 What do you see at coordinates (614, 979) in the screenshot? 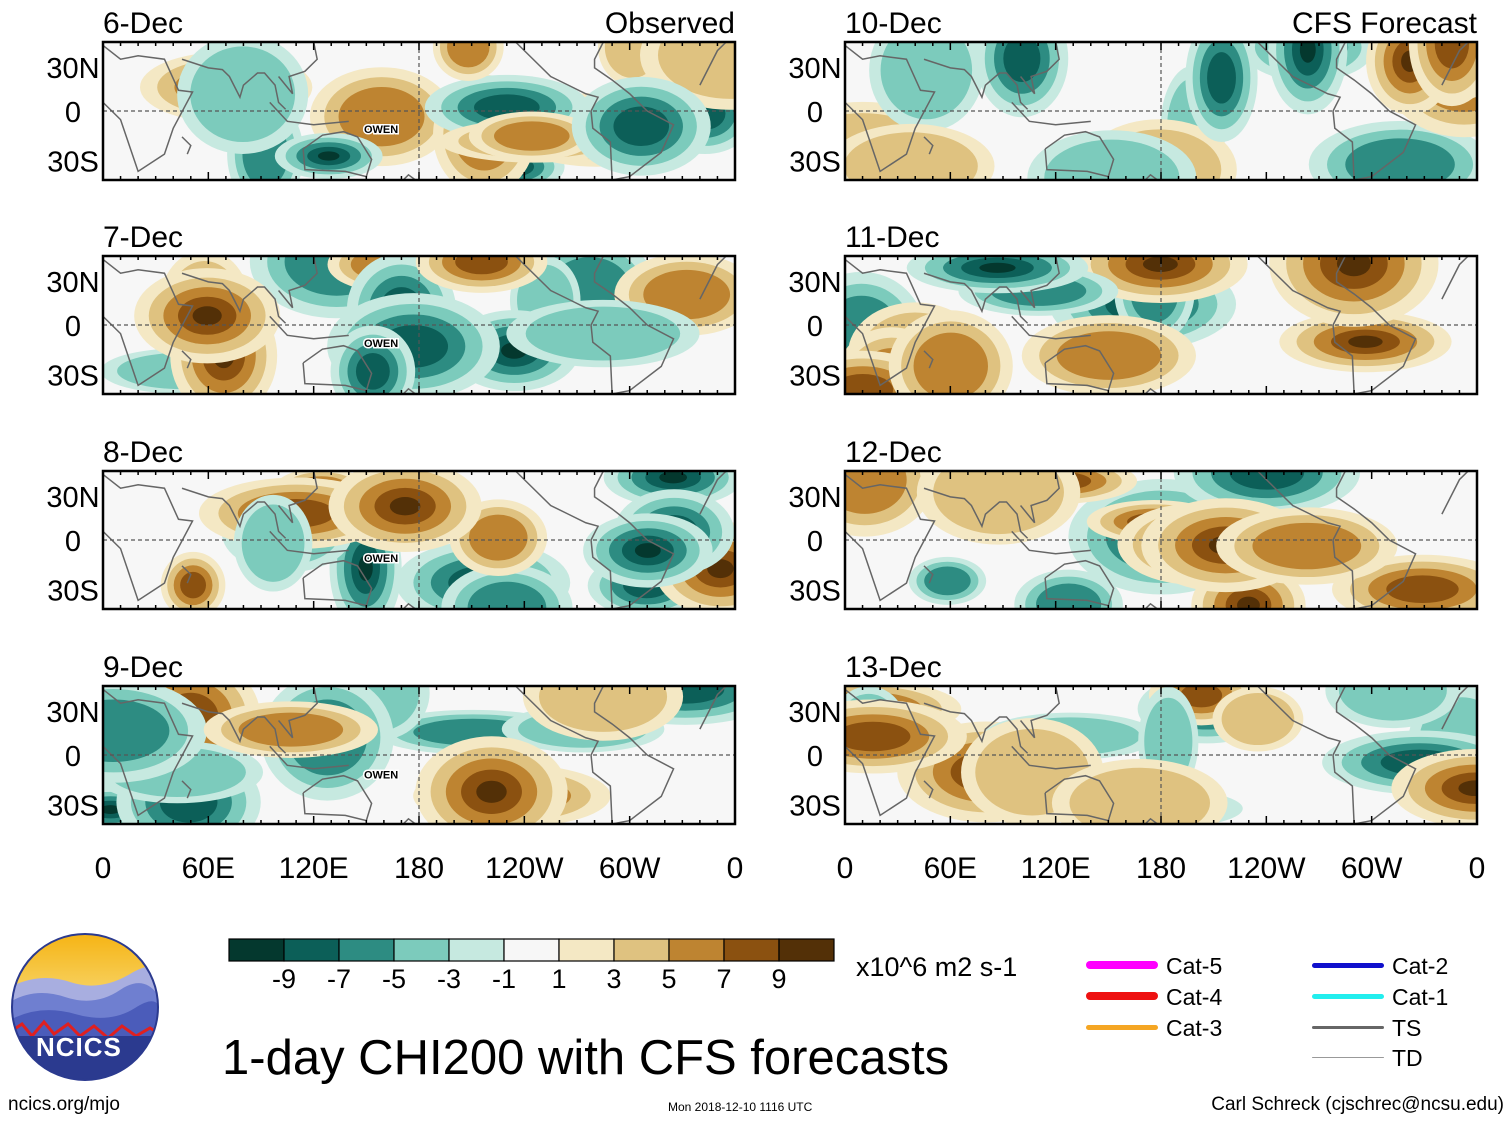
I see `colorbar-tick-label: 3` at bounding box center [614, 979].